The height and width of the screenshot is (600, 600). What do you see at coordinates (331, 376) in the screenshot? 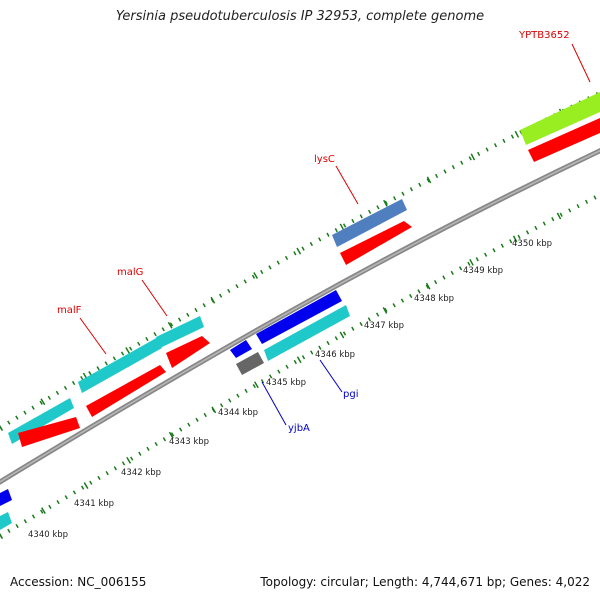
I see `leader-pgi` at bounding box center [331, 376].